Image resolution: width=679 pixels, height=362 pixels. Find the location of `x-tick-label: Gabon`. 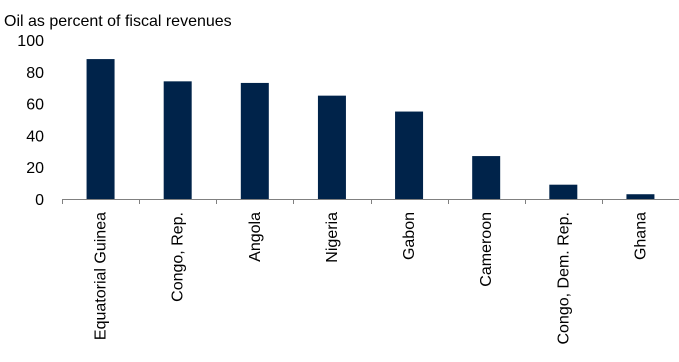

x-tick-label: Gabon is located at coordinates (409, 236).